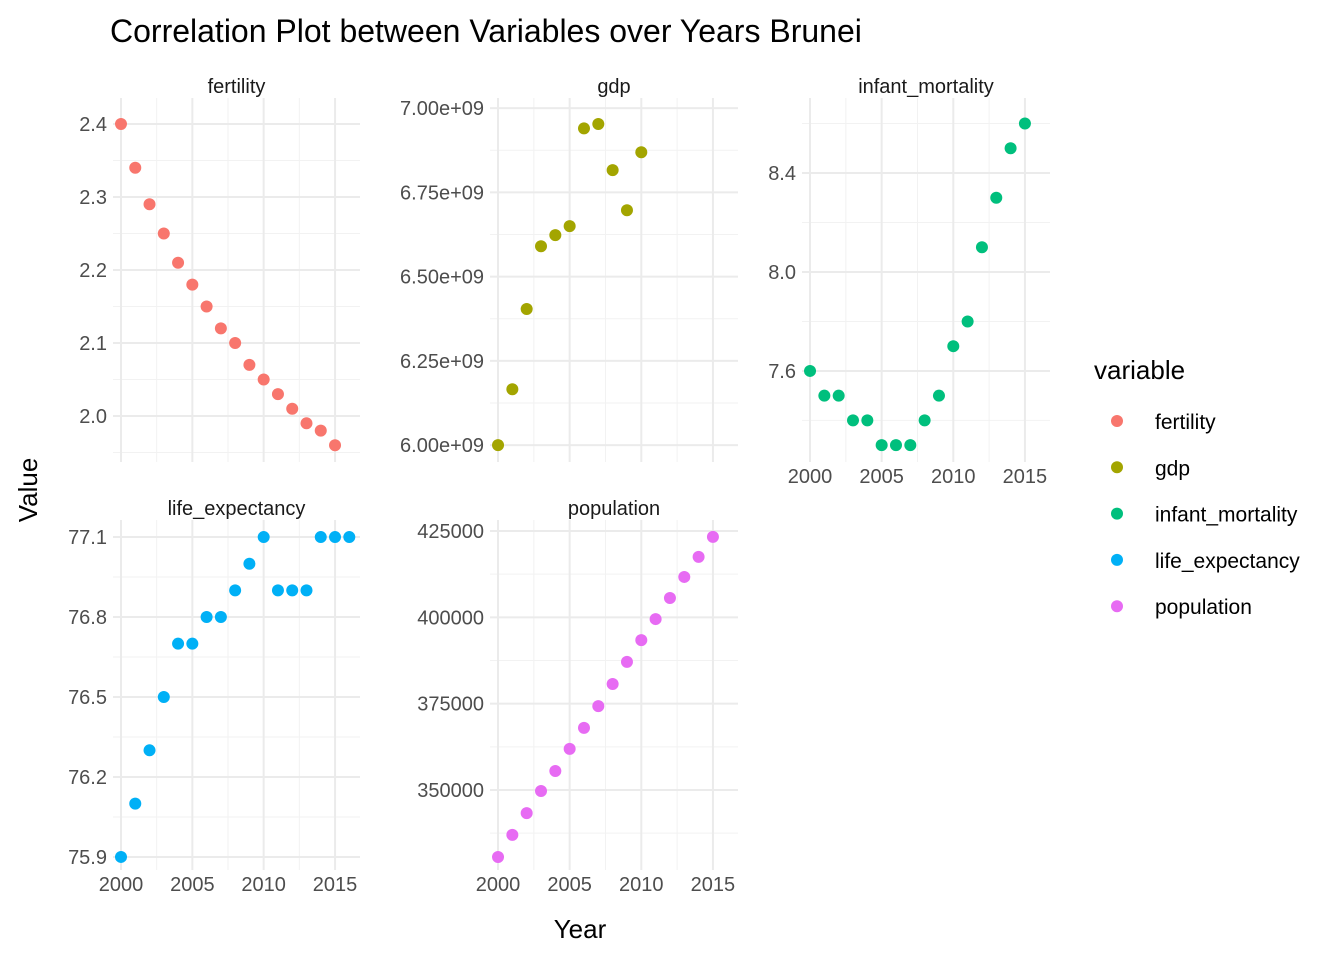 Image resolution: width=1344 pixels, height=960 pixels. What do you see at coordinates (450, 618) in the screenshot?
I see `y-tick-label: 400000` at bounding box center [450, 618].